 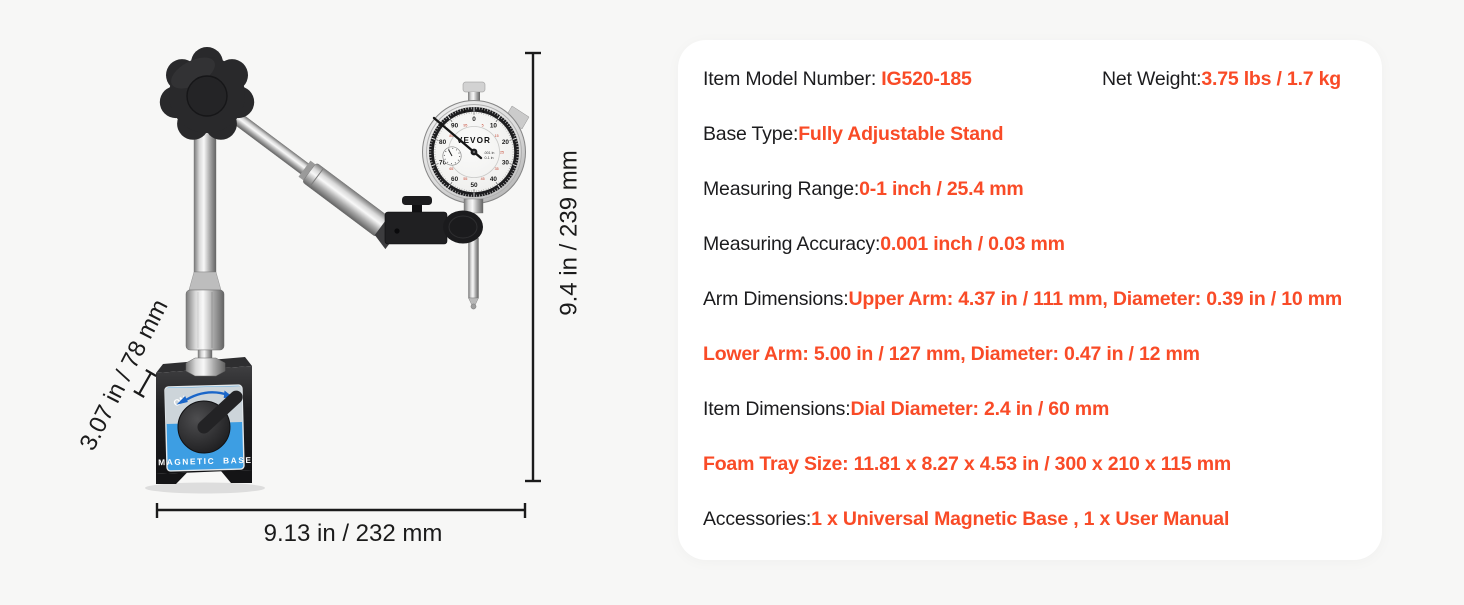 I want to click on svg-text: 20, so click(x=506, y=142).